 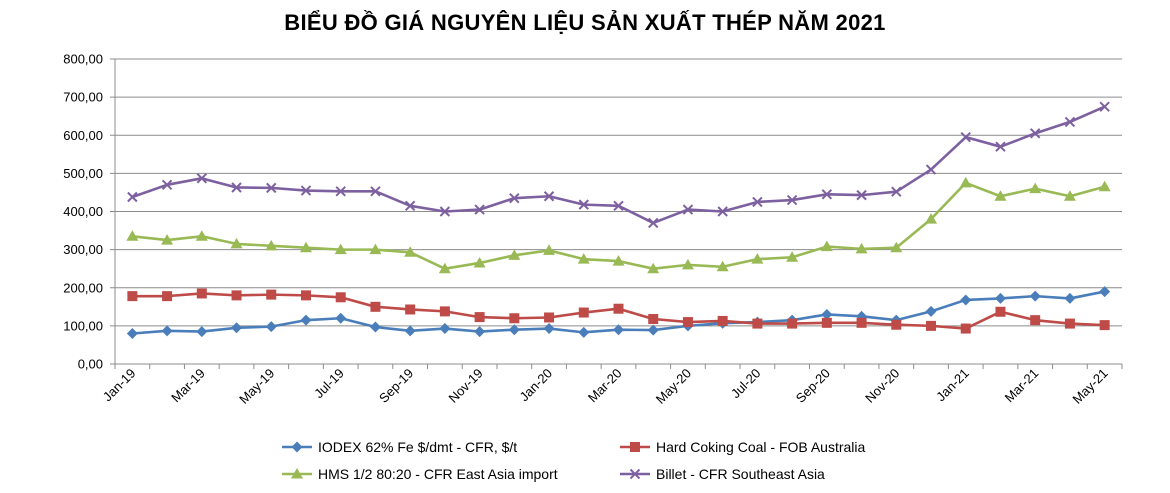 I want to click on y-tick-label: 300,00, so click(x=83, y=249).